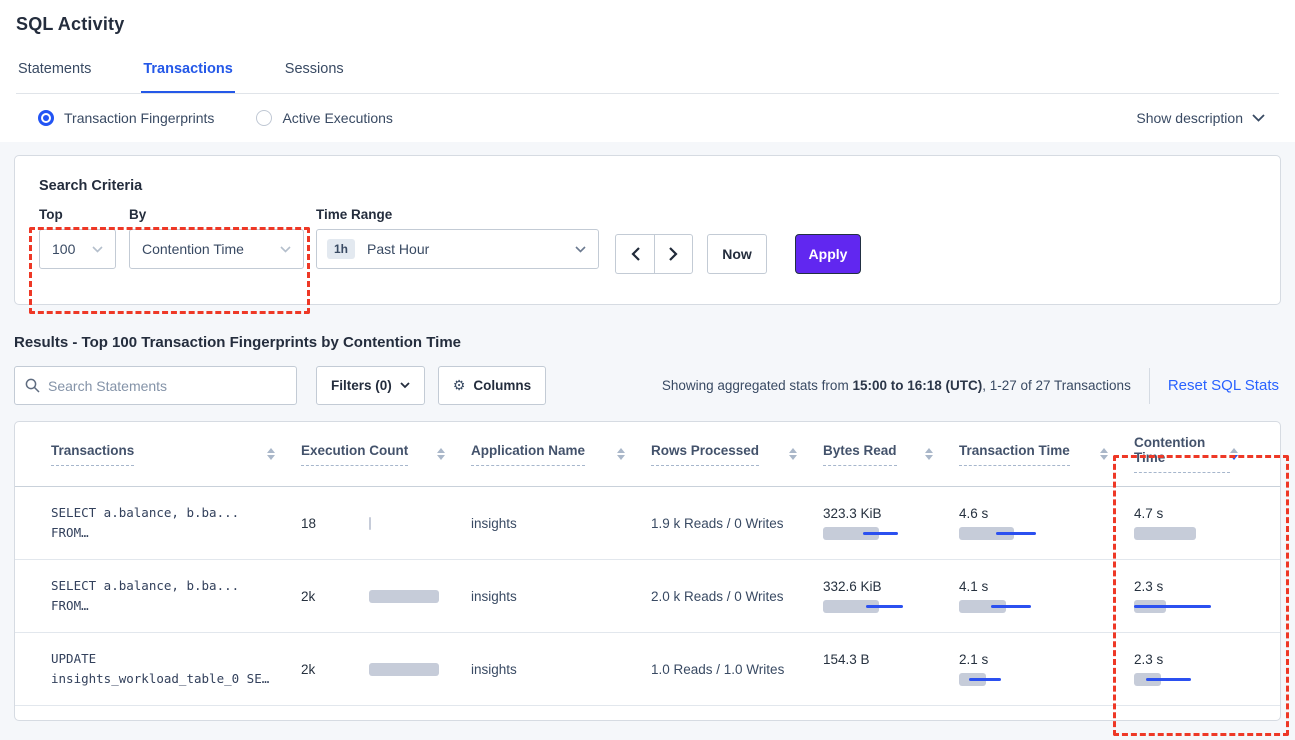 This screenshot has height=740, width=1295. What do you see at coordinates (891, 523) in the screenshot?
I see `bytes-read-cell: 323.3 KiB` at bounding box center [891, 523].